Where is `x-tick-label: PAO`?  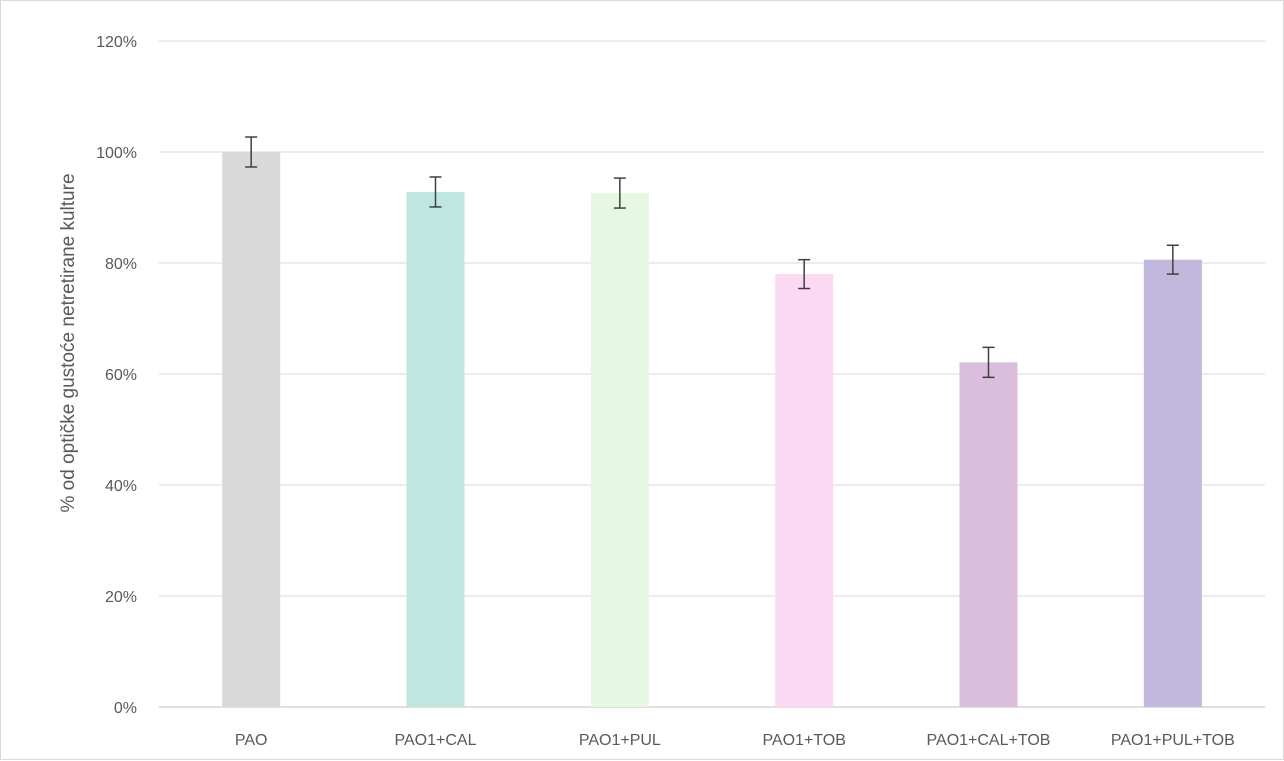 x-tick-label: PAO is located at coordinates (251, 740).